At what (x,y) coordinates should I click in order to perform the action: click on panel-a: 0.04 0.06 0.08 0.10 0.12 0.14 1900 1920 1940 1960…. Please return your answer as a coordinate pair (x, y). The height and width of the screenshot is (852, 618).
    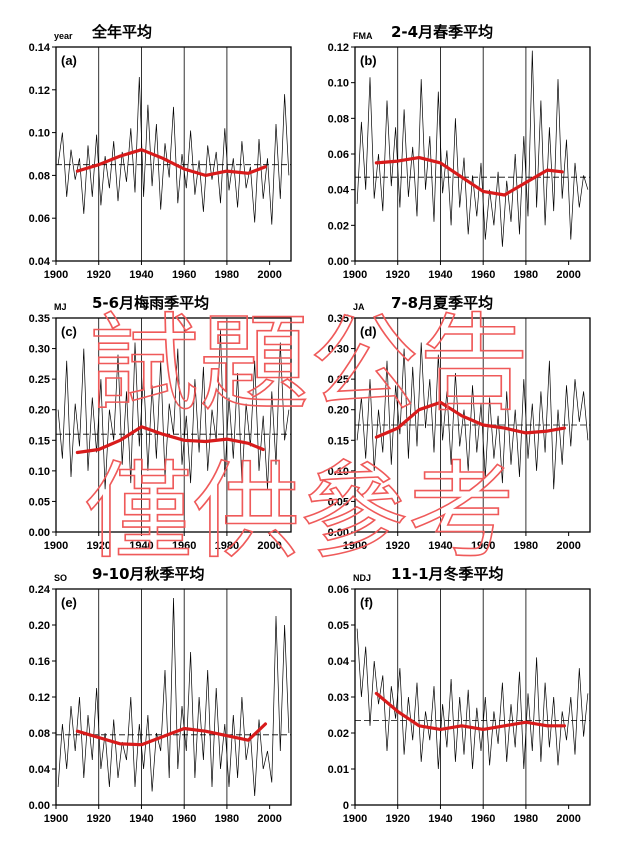
    Looking at the image, I should click on (160, 152).